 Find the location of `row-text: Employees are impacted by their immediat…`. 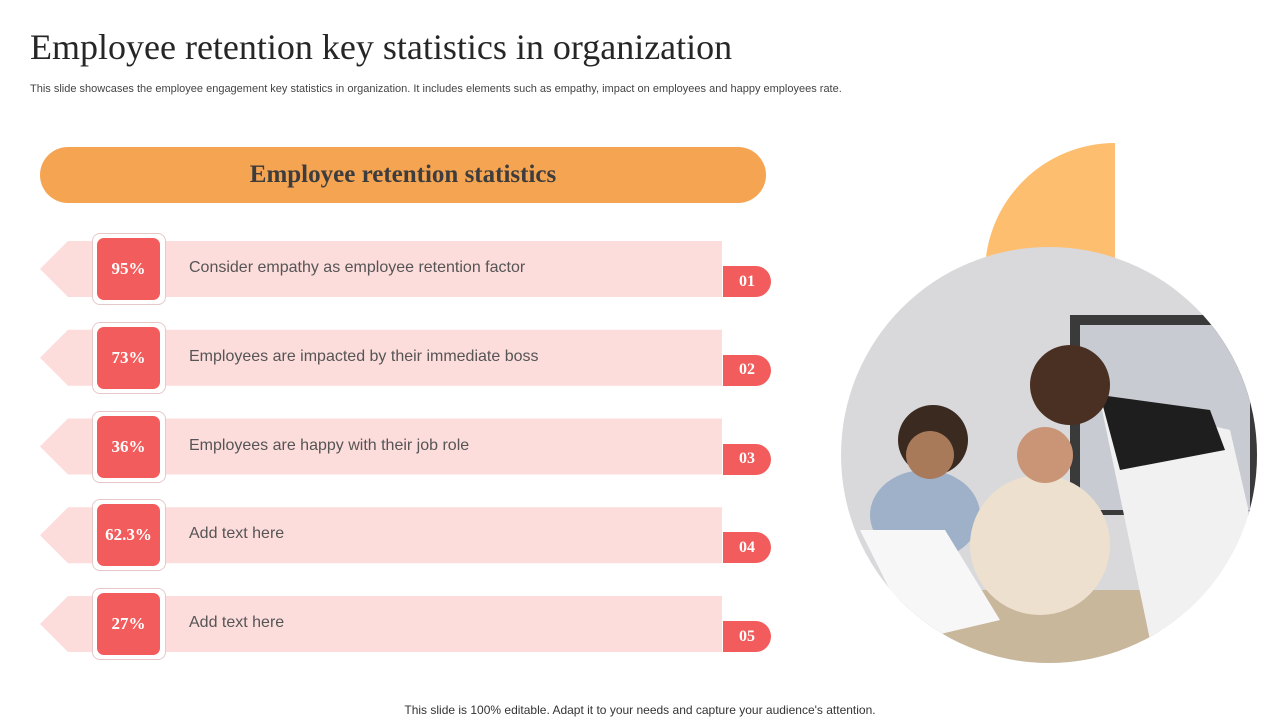

row-text: Employees are impacted by their immediat… is located at coordinates (364, 356).